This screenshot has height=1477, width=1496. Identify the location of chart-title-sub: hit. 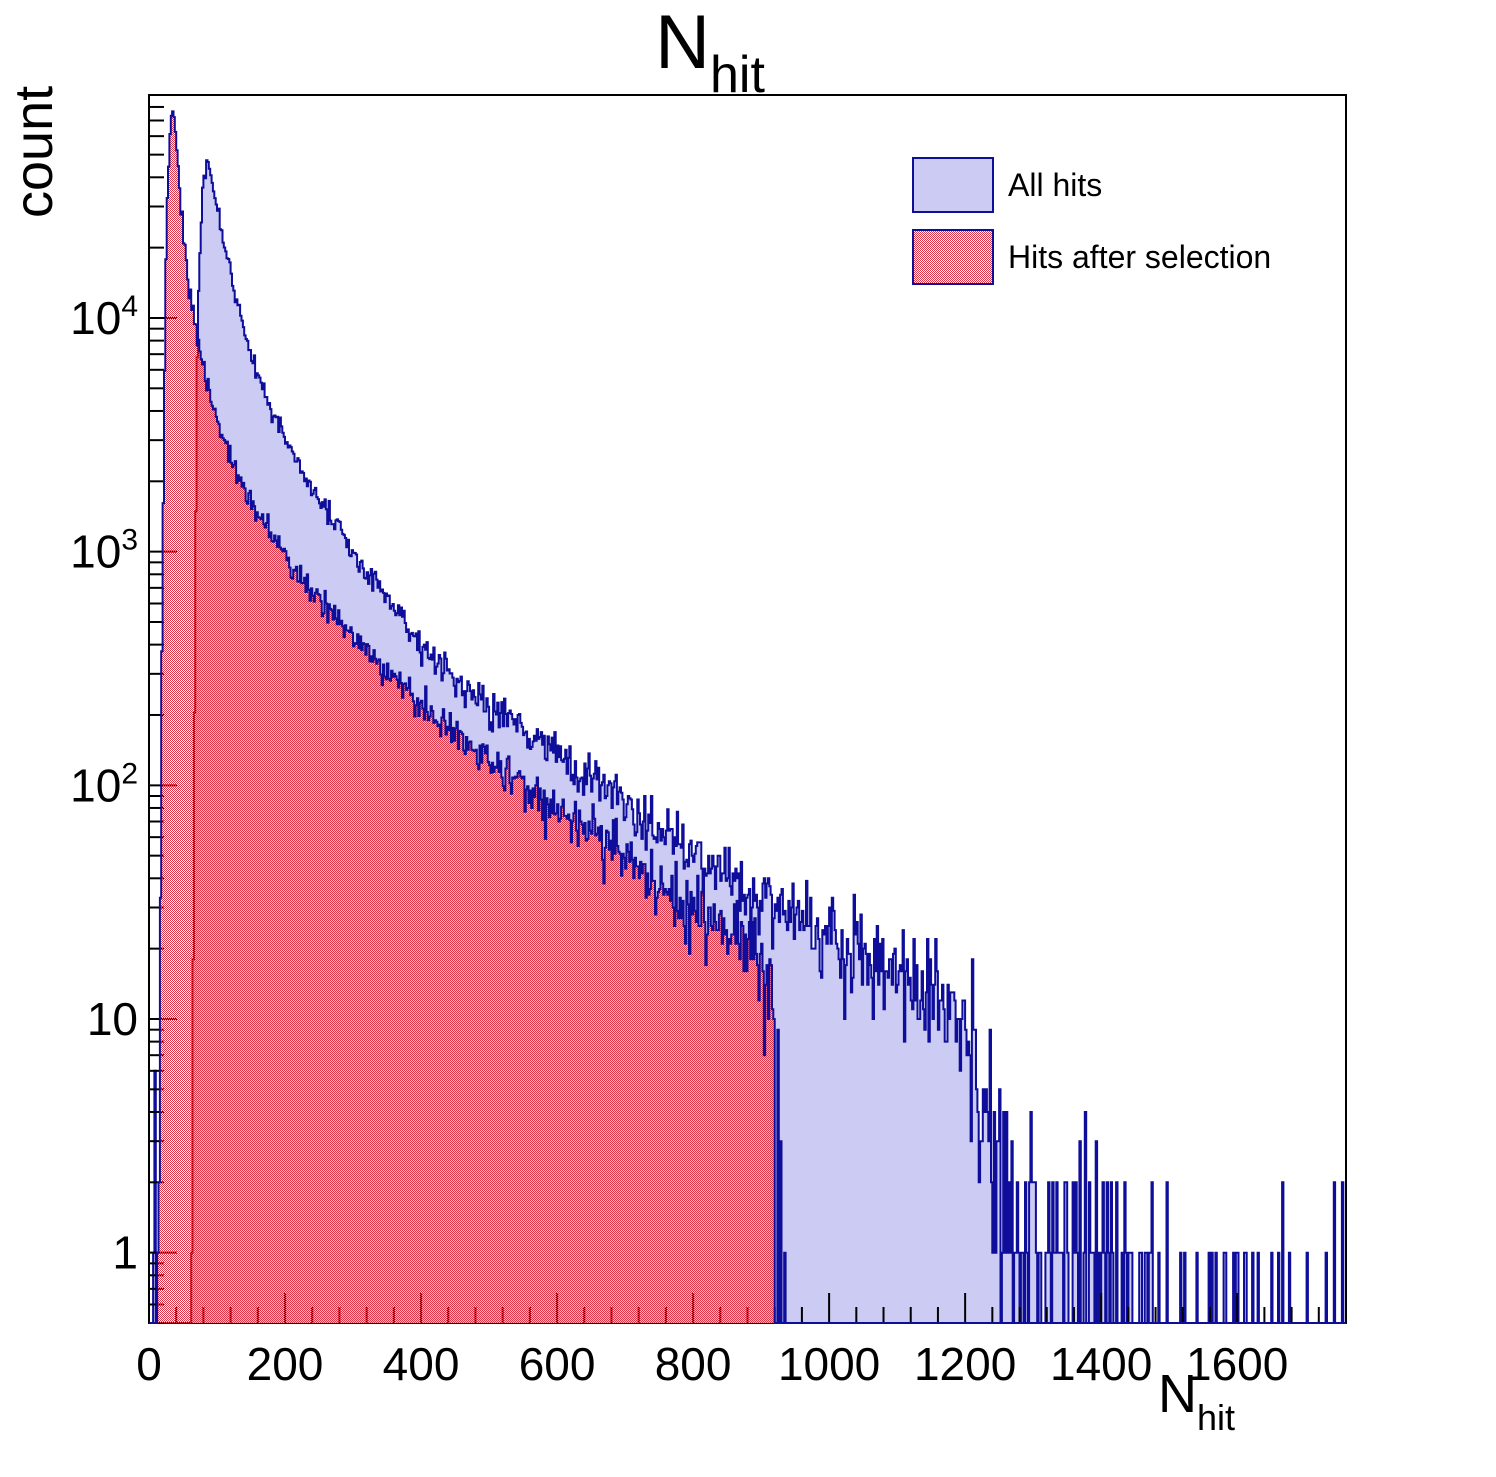
(737, 75).